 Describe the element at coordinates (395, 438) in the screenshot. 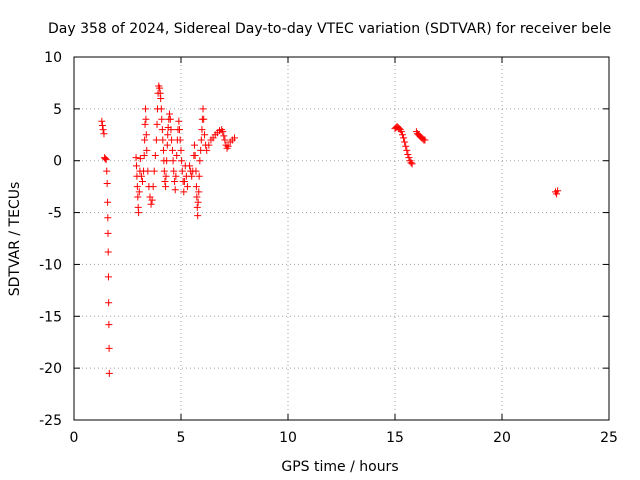

I see `x-tick-label: 15` at that location.